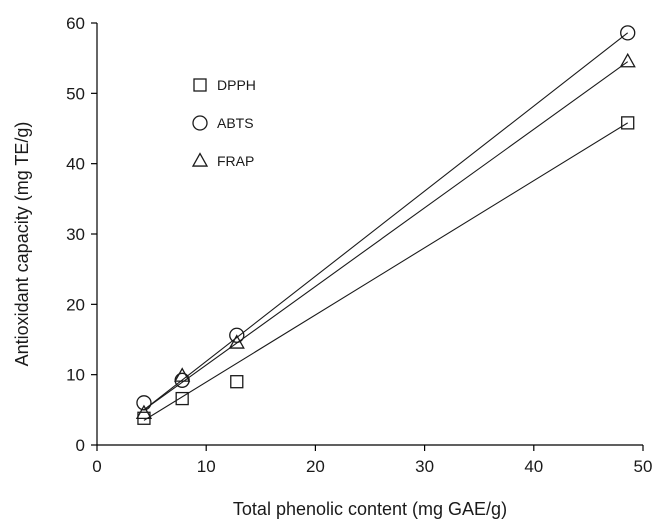 This screenshot has height=523, width=657. Describe the element at coordinates (643, 466) in the screenshot. I see `x-tick-label: 50` at that location.